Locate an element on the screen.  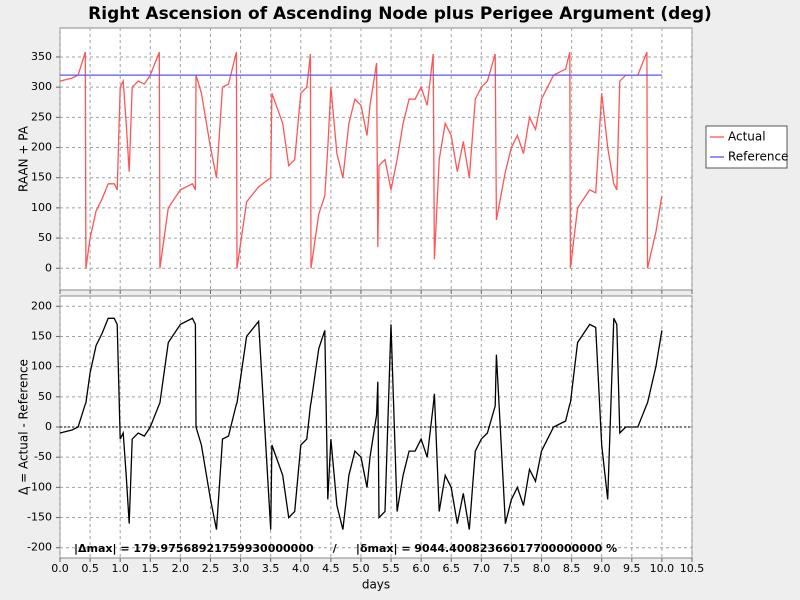
y-axis-label: RAAN + PA is located at coordinates (24, 158).